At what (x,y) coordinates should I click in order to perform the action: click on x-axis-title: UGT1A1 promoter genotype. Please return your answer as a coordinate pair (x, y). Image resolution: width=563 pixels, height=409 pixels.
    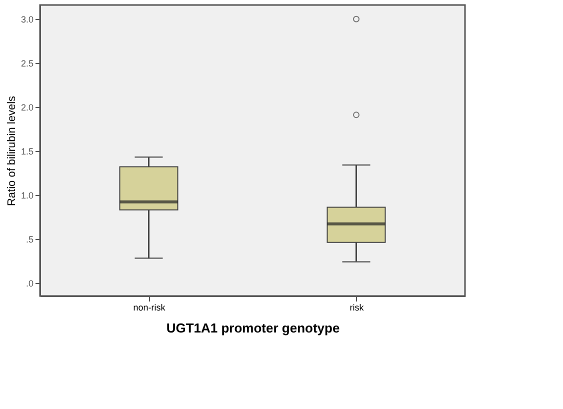
    Looking at the image, I should click on (253, 328).